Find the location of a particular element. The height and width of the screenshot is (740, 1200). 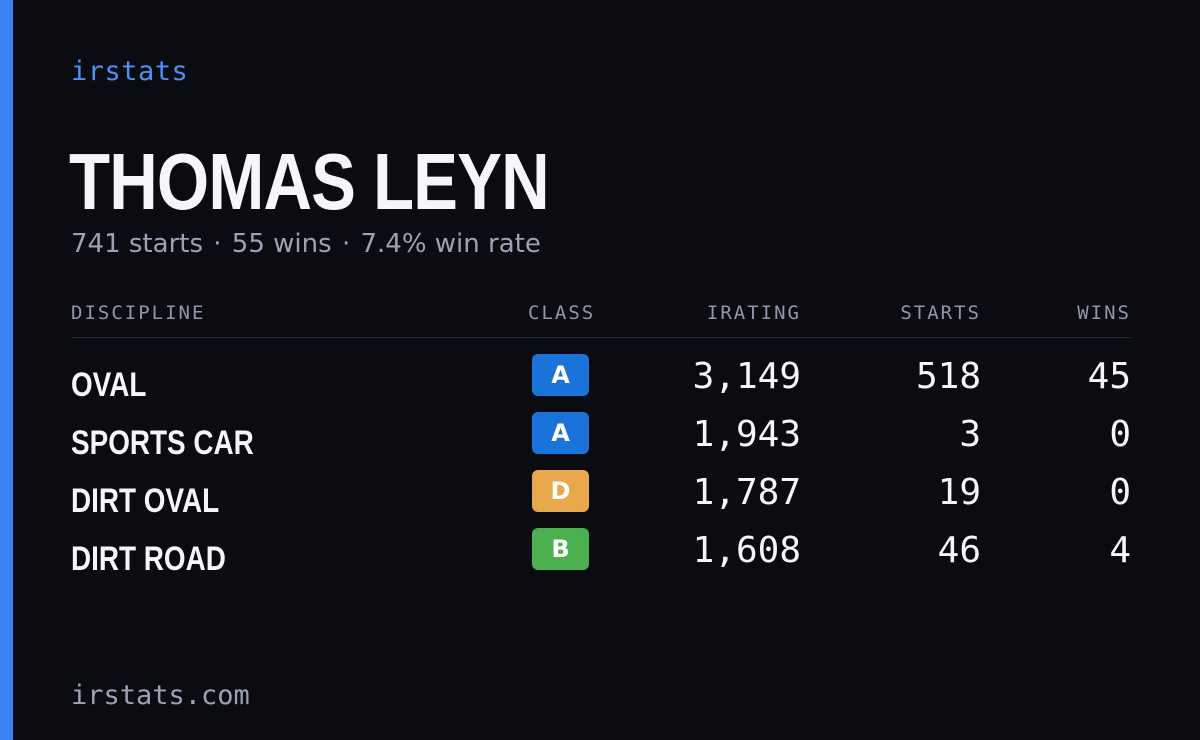

brand-logo: irstats is located at coordinates (130, 71).